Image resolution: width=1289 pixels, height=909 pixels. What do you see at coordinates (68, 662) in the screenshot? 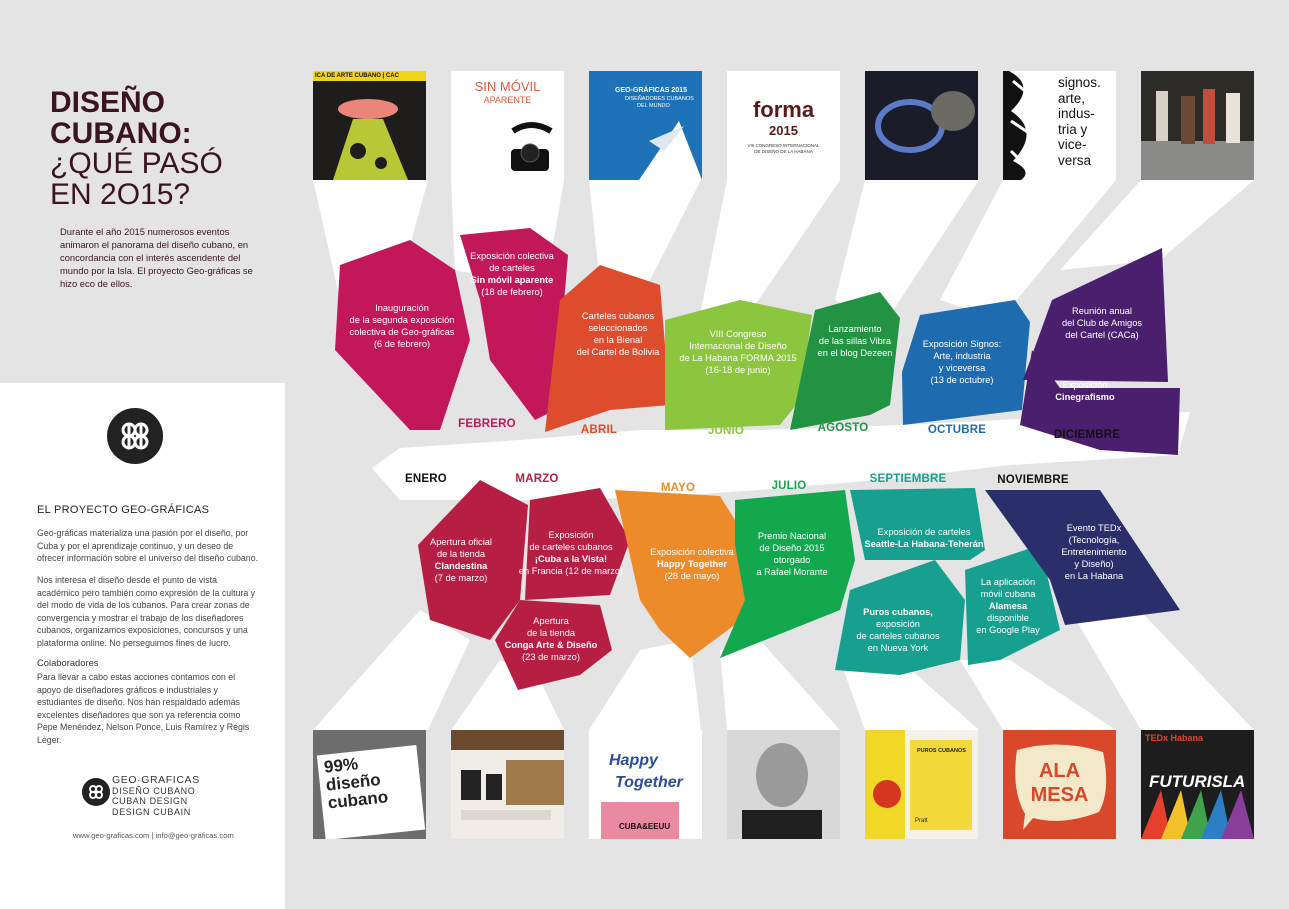
I see `collaborators-title: Colaboradores` at bounding box center [68, 662].